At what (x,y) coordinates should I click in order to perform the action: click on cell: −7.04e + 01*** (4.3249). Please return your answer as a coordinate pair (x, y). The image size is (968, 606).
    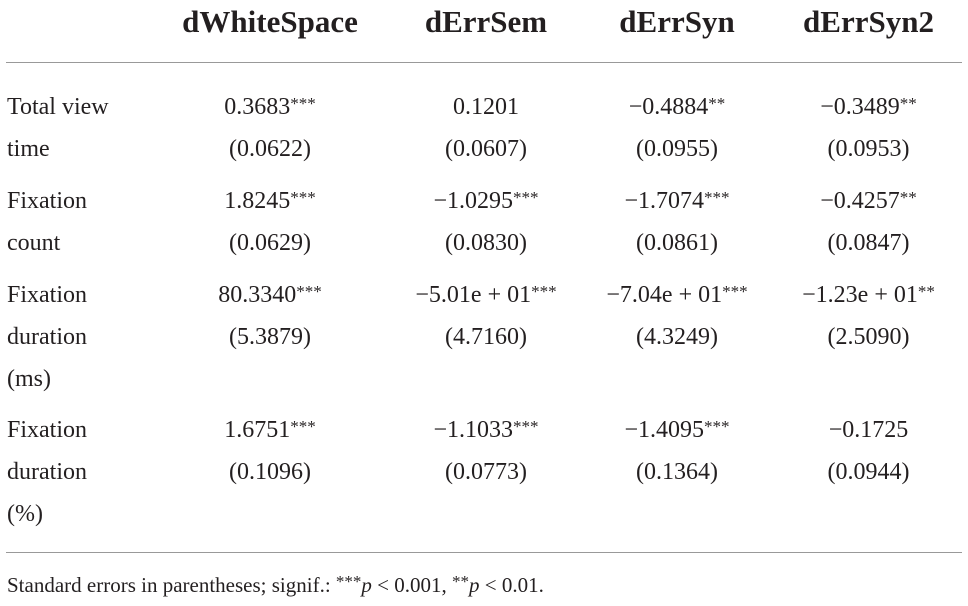
    Looking at the image, I should click on (677, 316).